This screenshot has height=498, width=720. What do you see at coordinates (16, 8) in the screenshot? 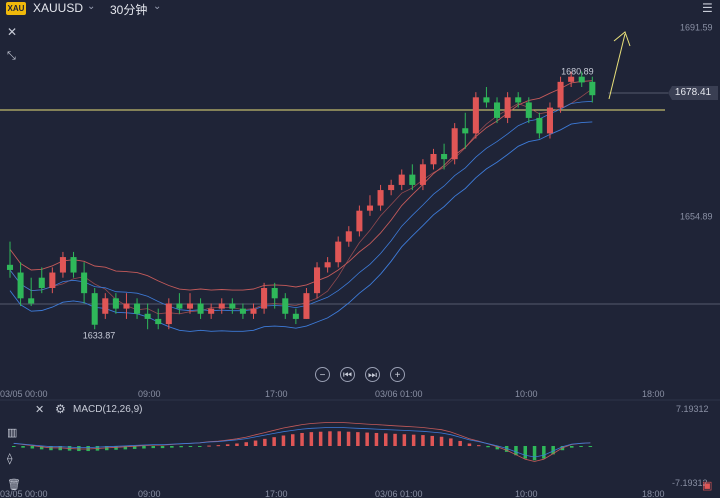
I see `symbol-badge-icon: XAU` at bounding box center [16, 8].